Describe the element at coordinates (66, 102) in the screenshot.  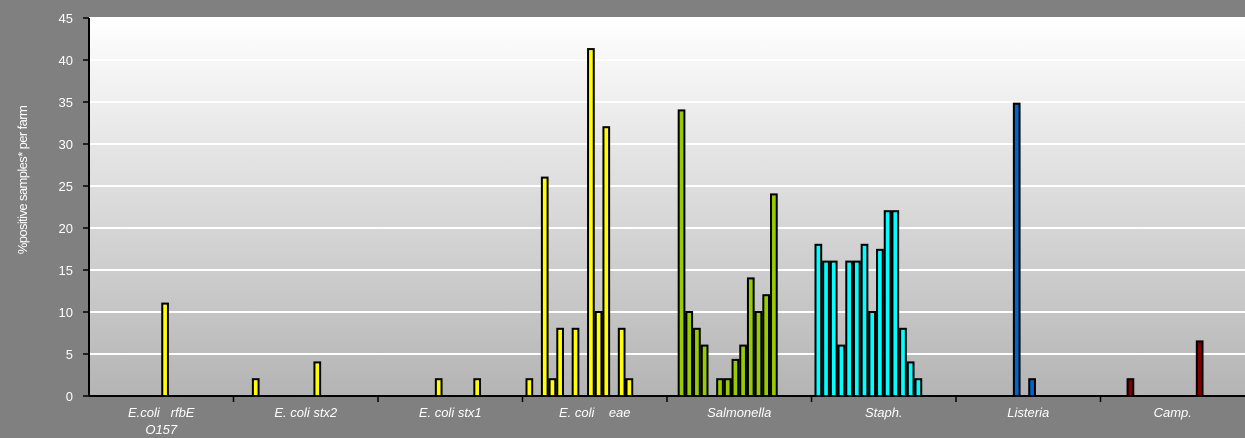
I see `y-tick-label: 35` at that location.